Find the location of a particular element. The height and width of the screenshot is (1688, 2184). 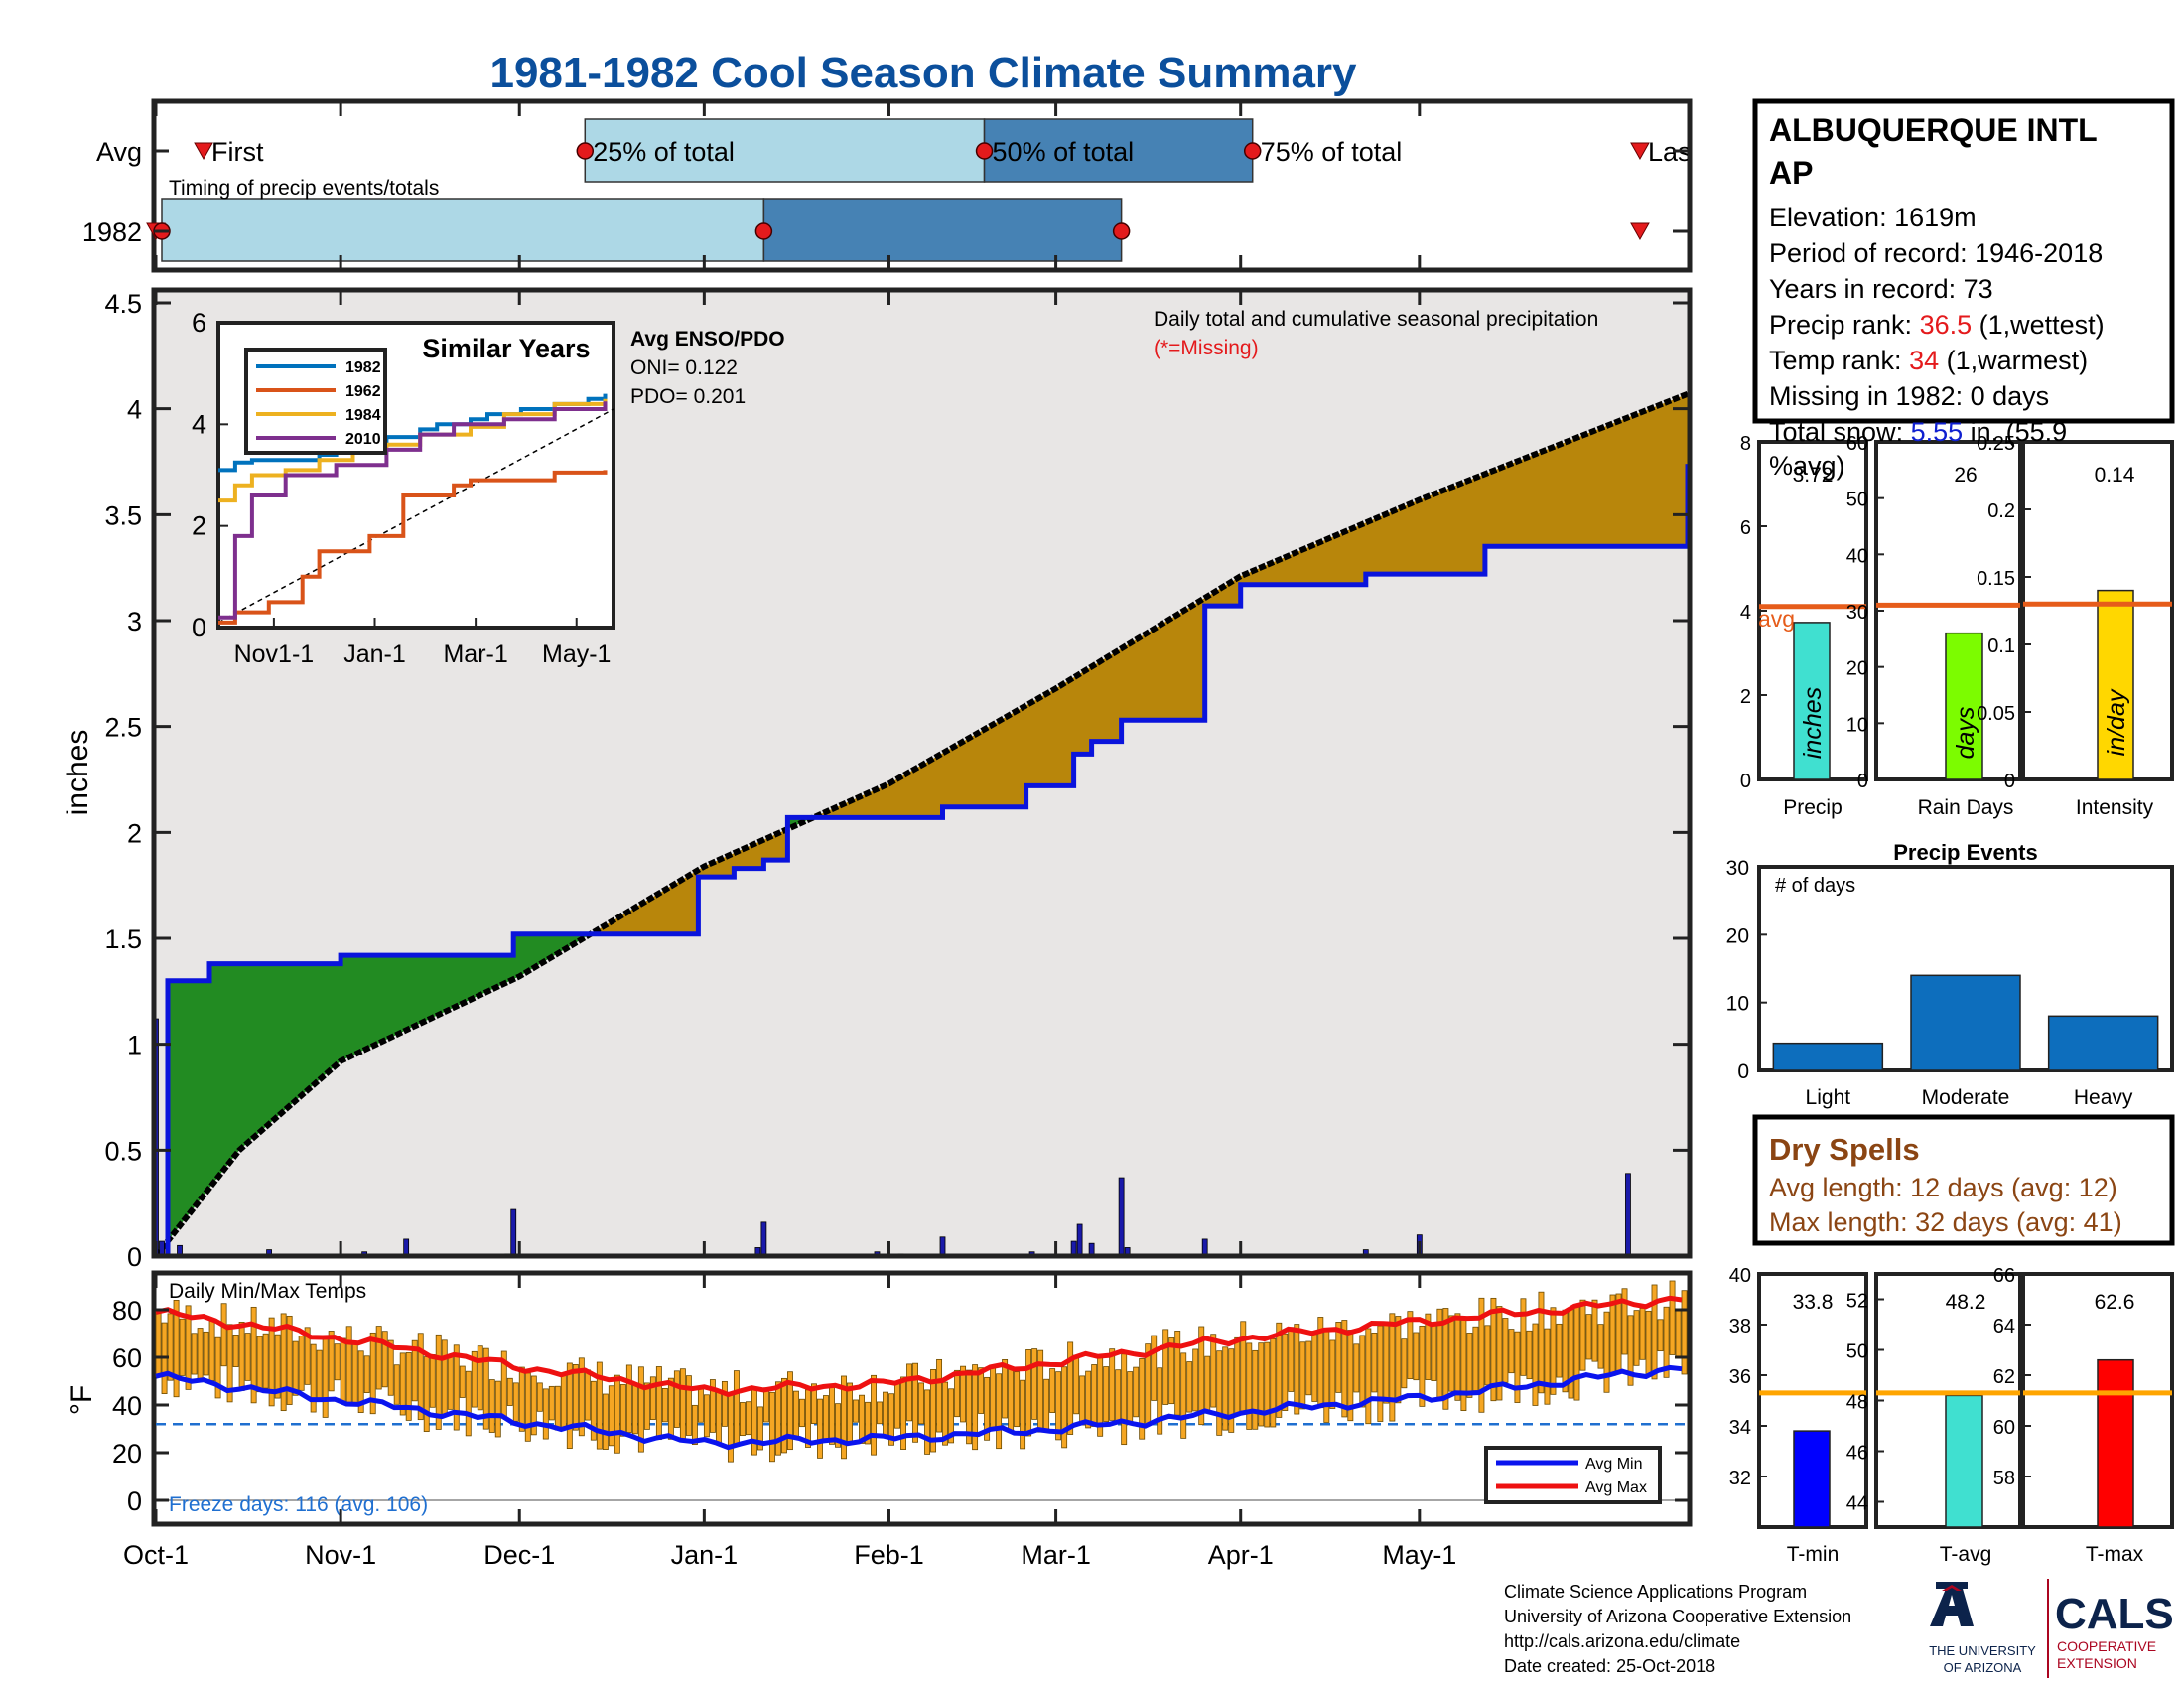

mini-y-tick-label: 60 is located at coordinates (1857, 444).